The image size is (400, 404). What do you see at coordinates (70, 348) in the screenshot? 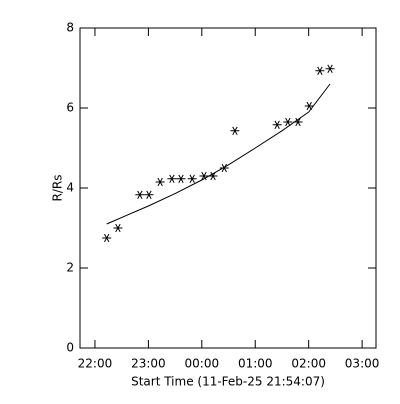
I see `y-tick-label: 0` at bounding box center [70, 348].